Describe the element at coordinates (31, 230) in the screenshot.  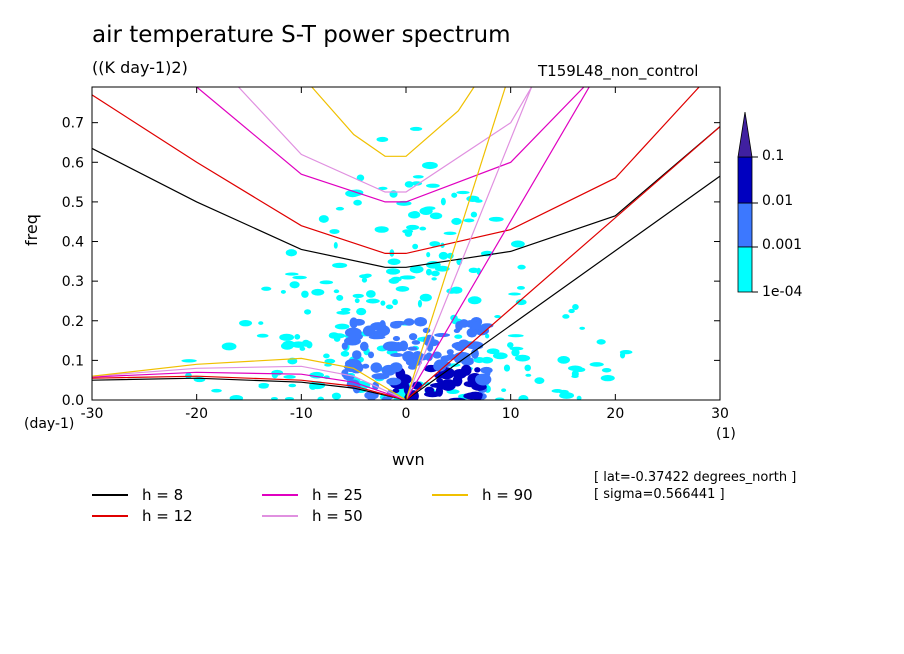
I see `y-axis-label: freq` at that location.